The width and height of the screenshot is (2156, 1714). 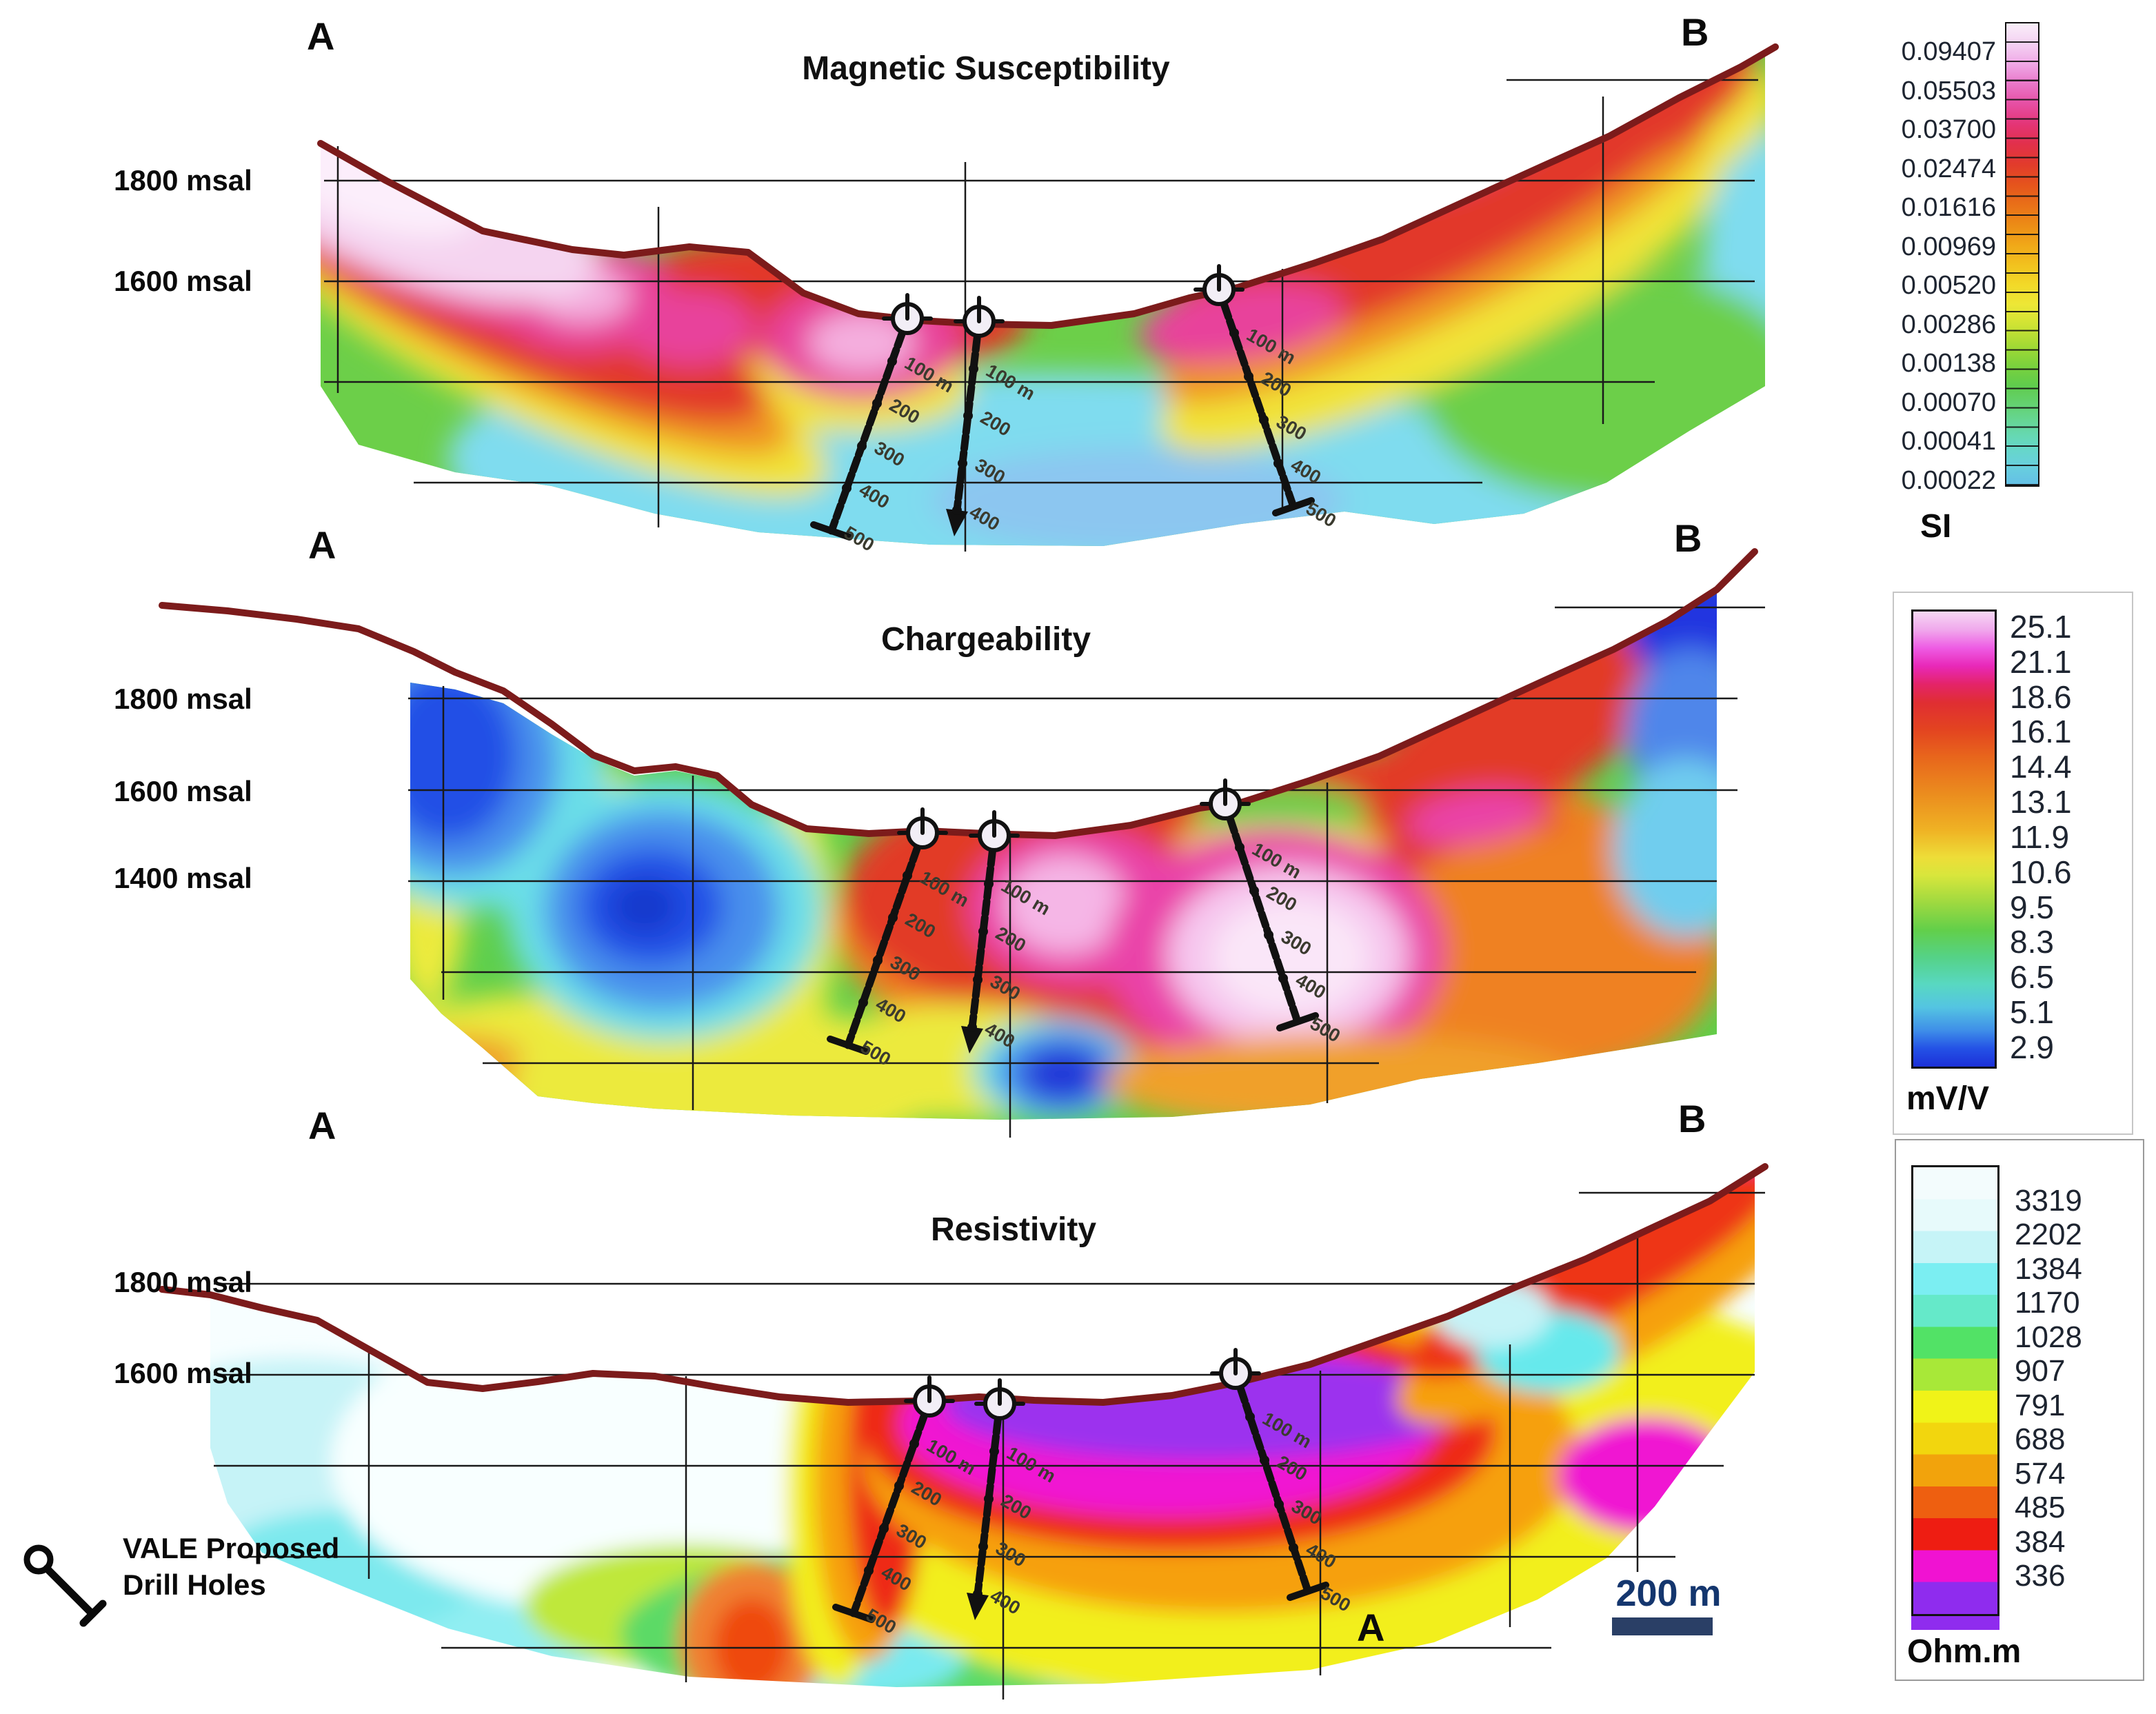 I want to click on mvv-colorbar, so click(x=1954, y=839).